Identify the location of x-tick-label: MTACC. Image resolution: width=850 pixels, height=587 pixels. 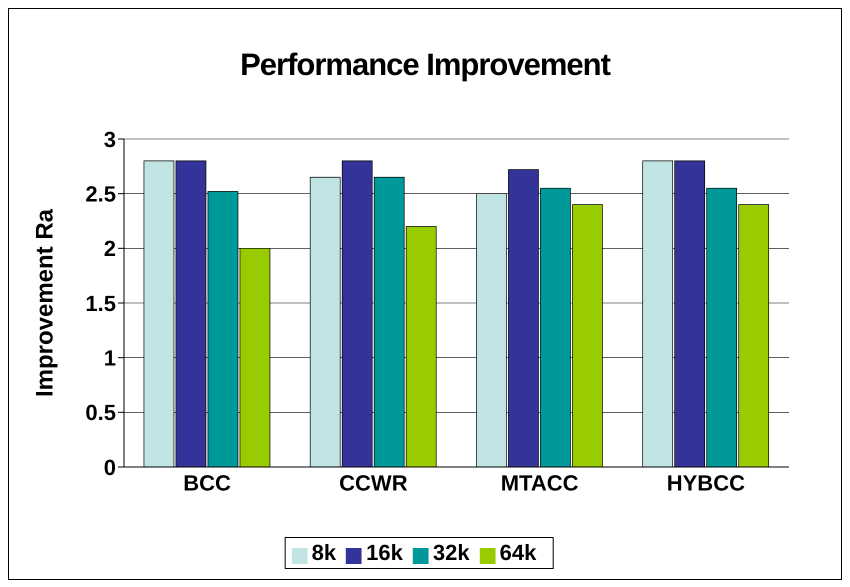
(539, 483).